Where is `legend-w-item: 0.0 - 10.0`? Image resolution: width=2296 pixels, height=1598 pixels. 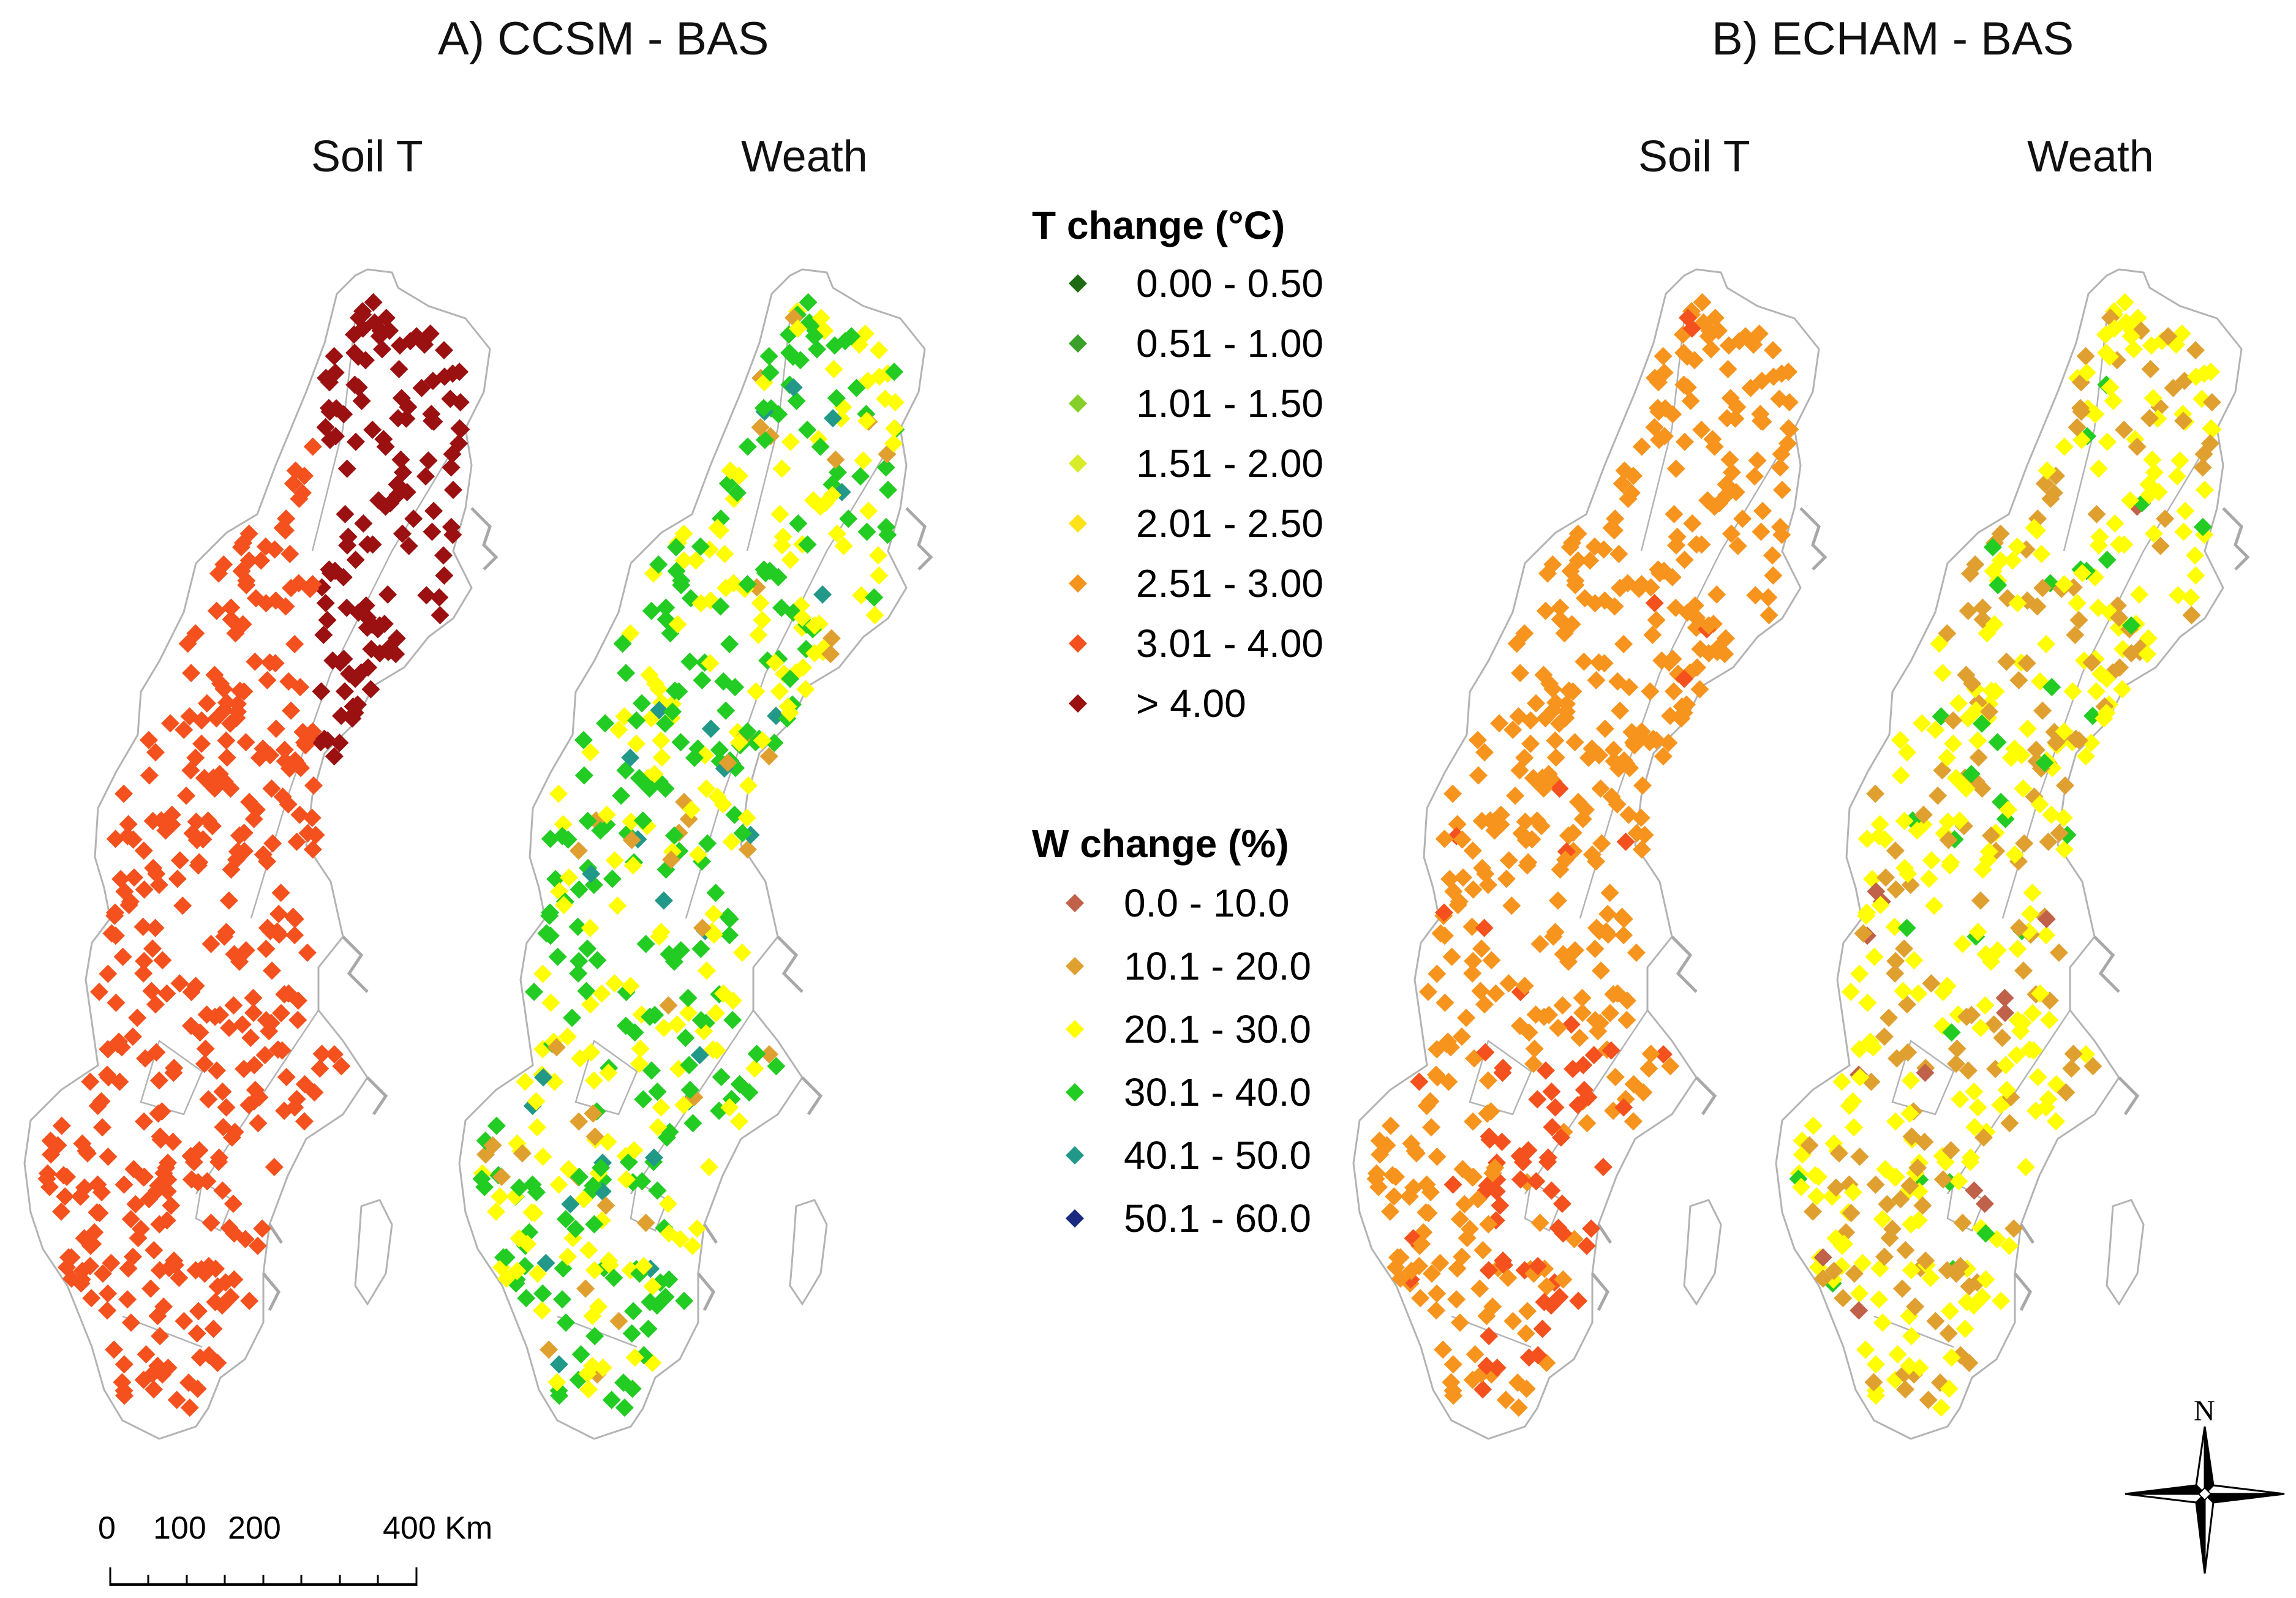
legend-w-item: 0.0 - 10.0 is located at coordinates (1178, 903).